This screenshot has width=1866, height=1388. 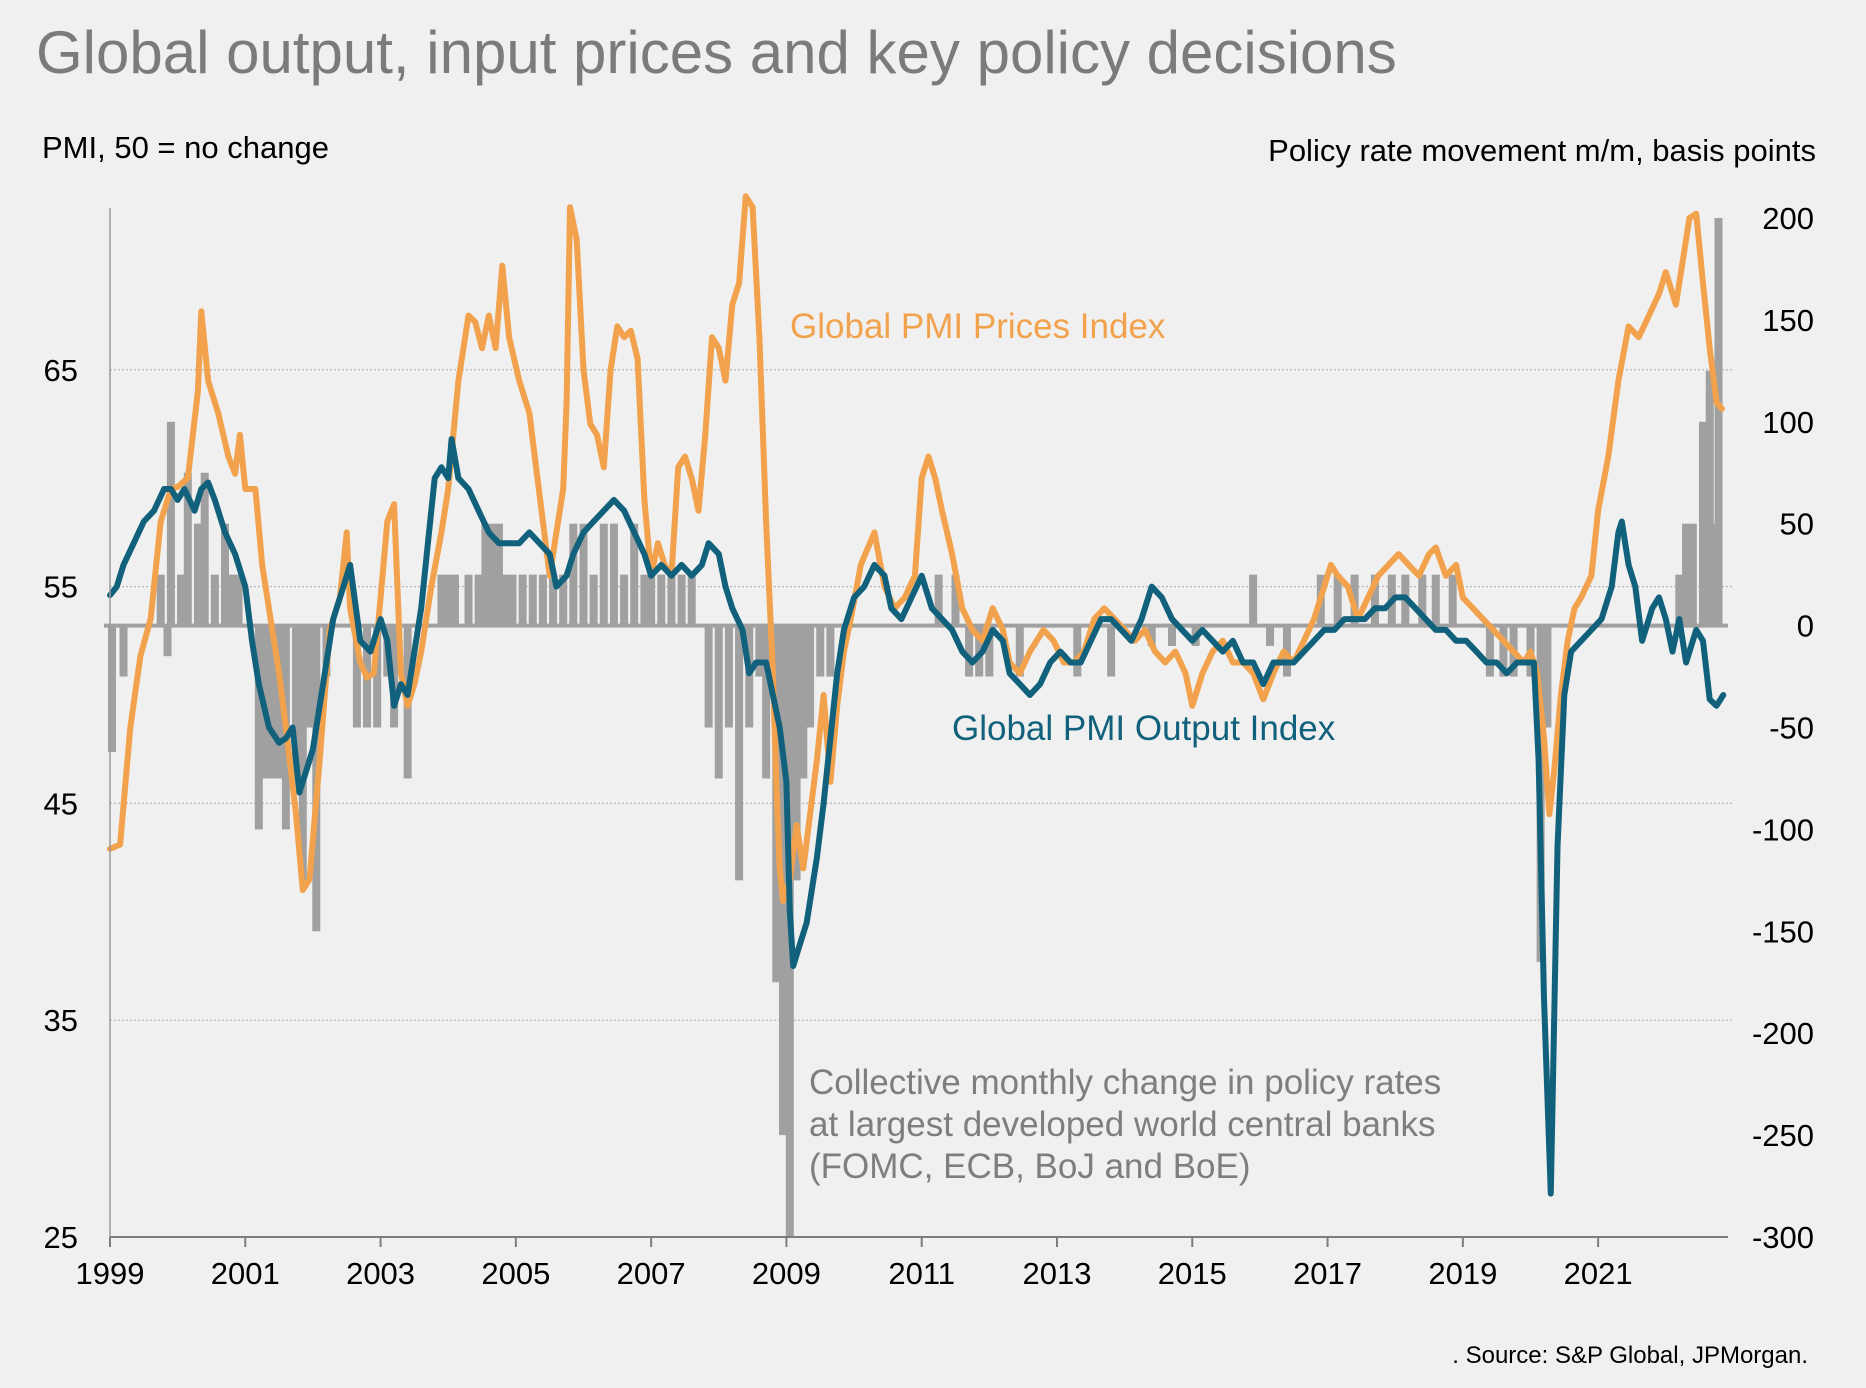 What do you see at coordinates (380, 1273) in the screenshot?
I see `x-tick-label: 2003` at bounding box center [380, 1273].